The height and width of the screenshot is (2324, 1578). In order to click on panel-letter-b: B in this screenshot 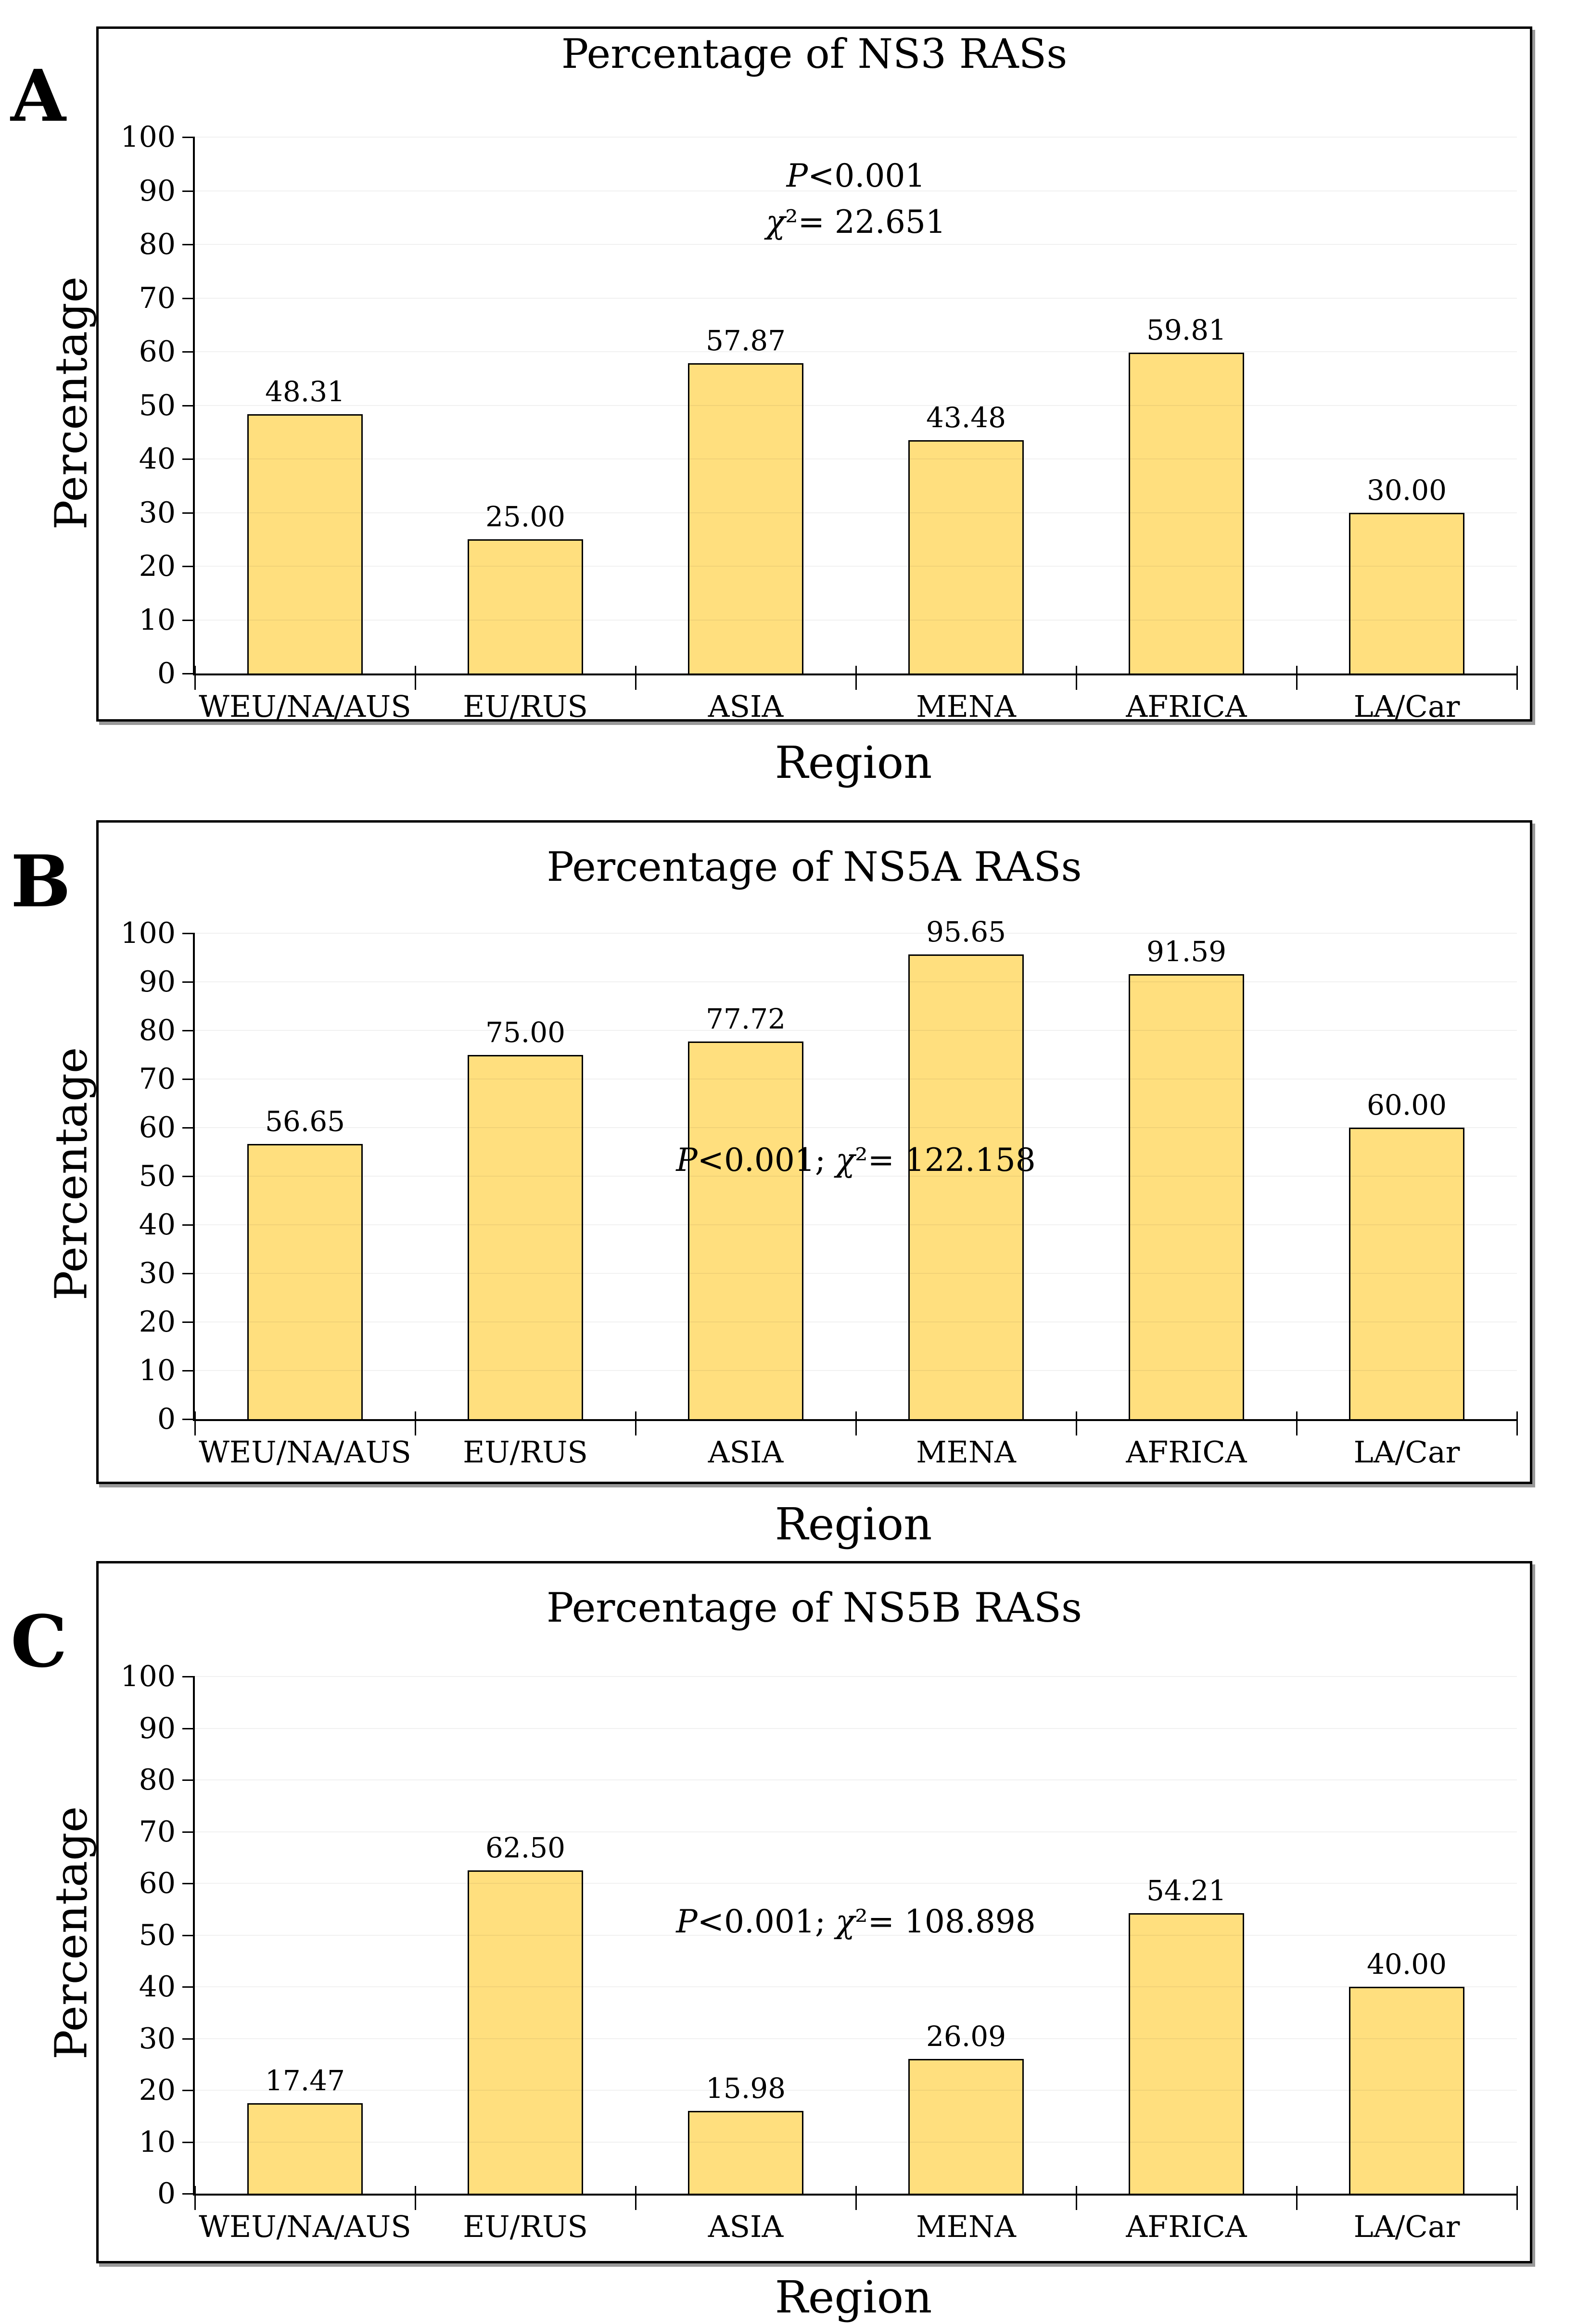, I will do `click(41, 881)`.